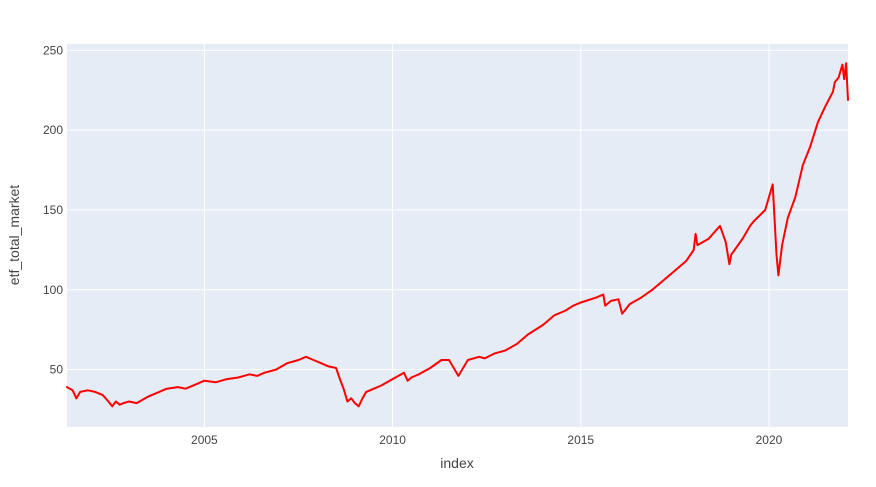  I want to click on x-tick-label: 2020, so click(769, 440).